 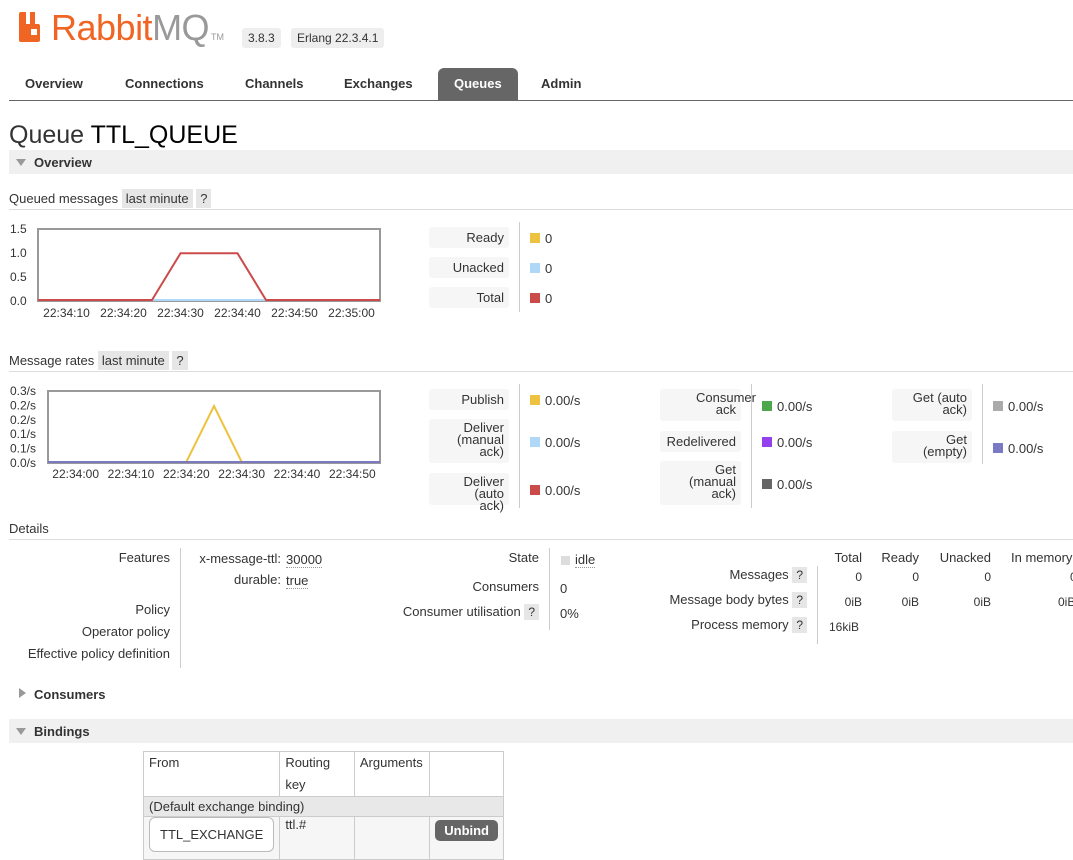 I want to click on stats-header-total: Total, so click(x=848, y=557).